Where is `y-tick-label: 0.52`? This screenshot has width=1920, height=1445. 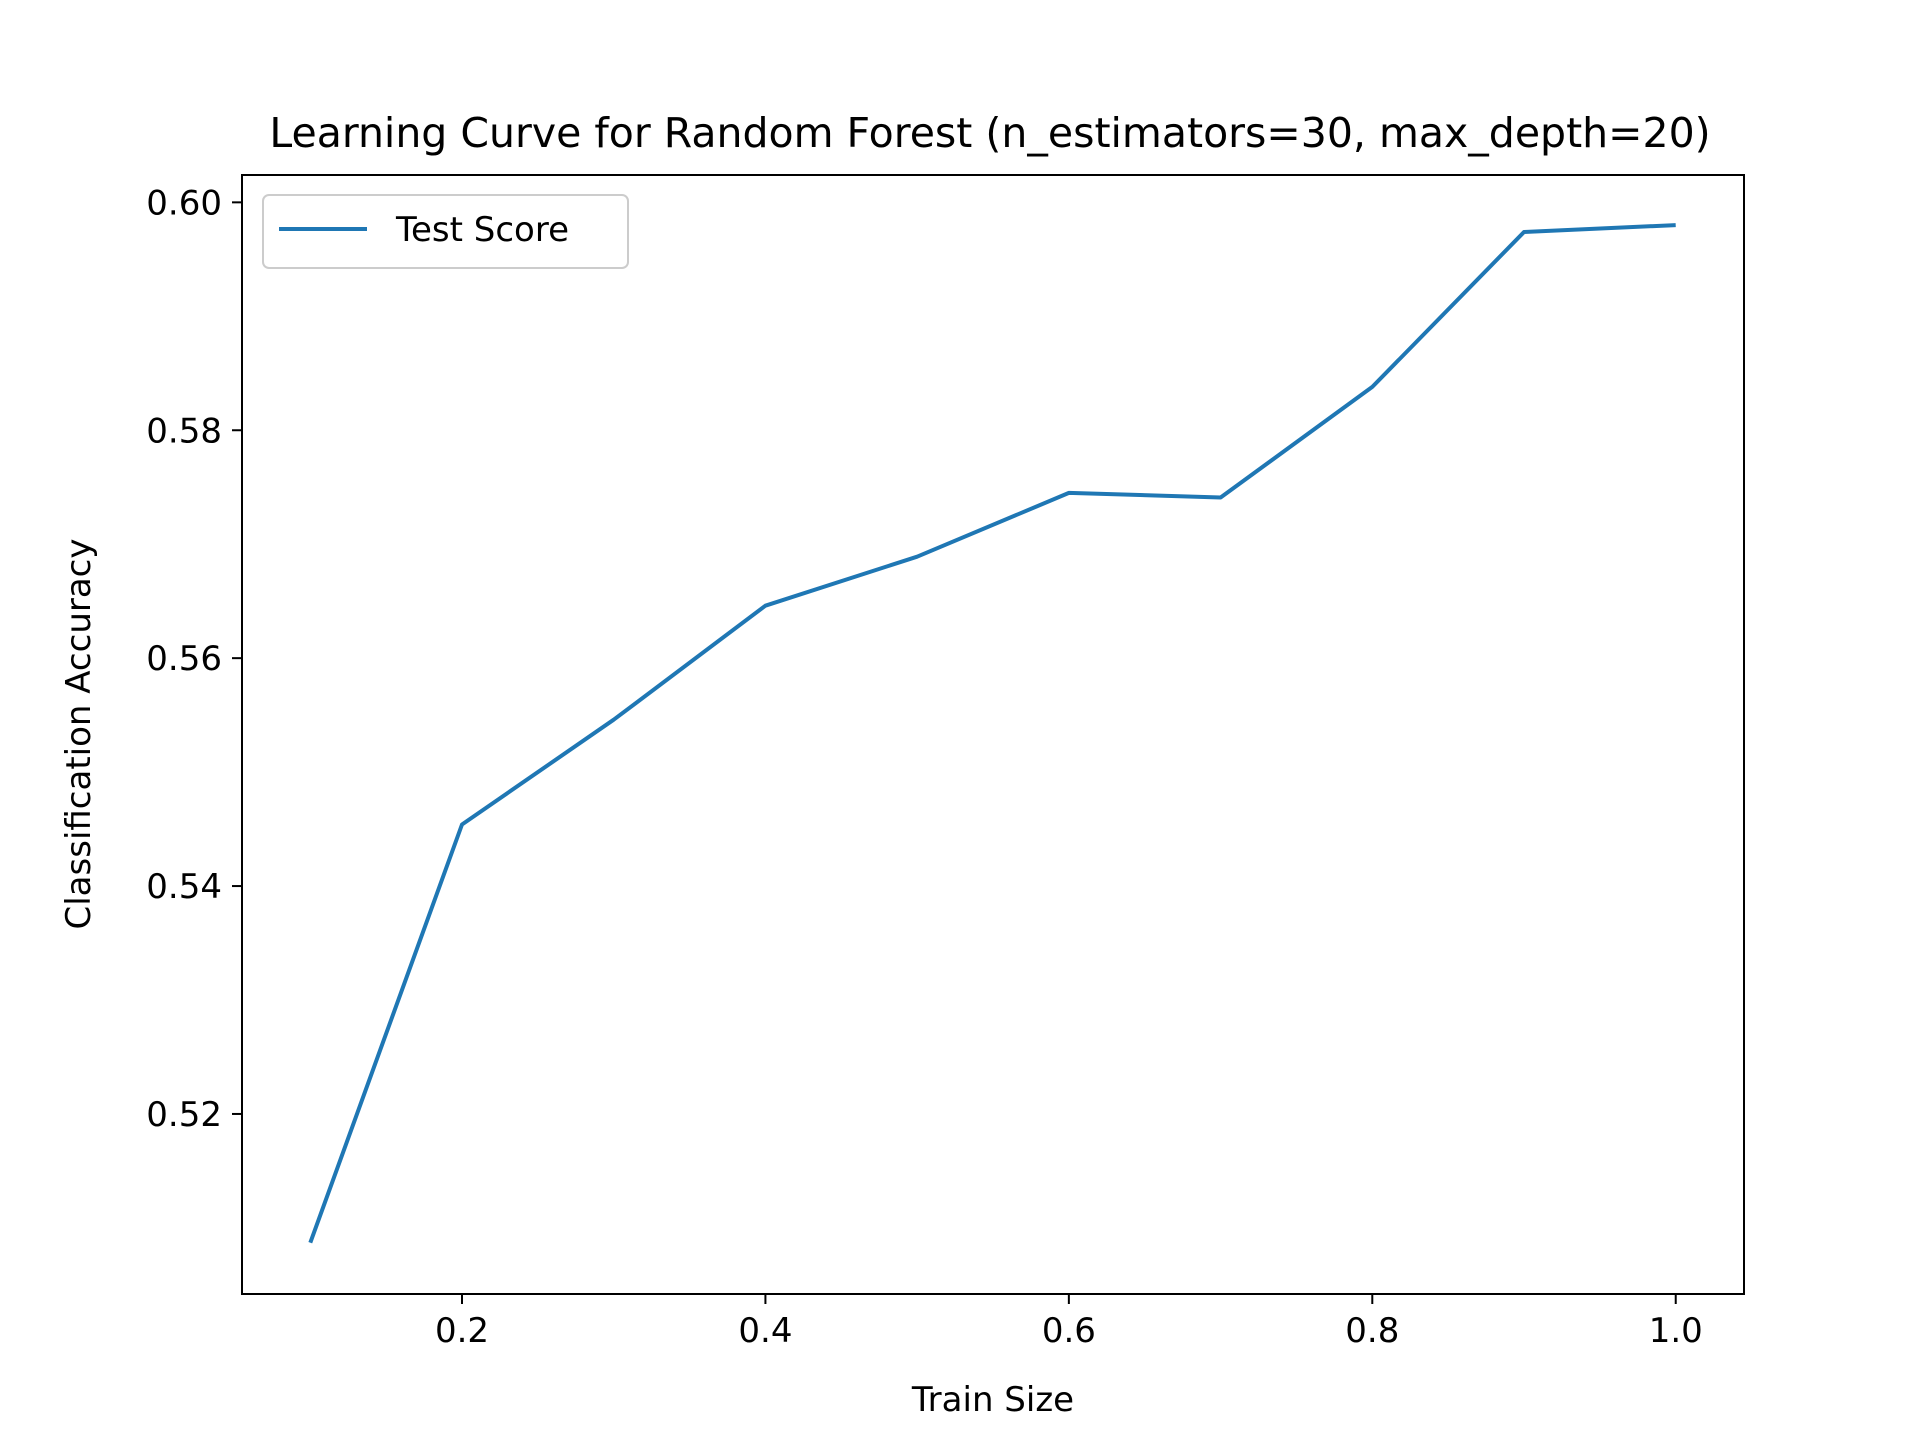
y-tick-label: 0.52 is located at coordinates (184, 1115).